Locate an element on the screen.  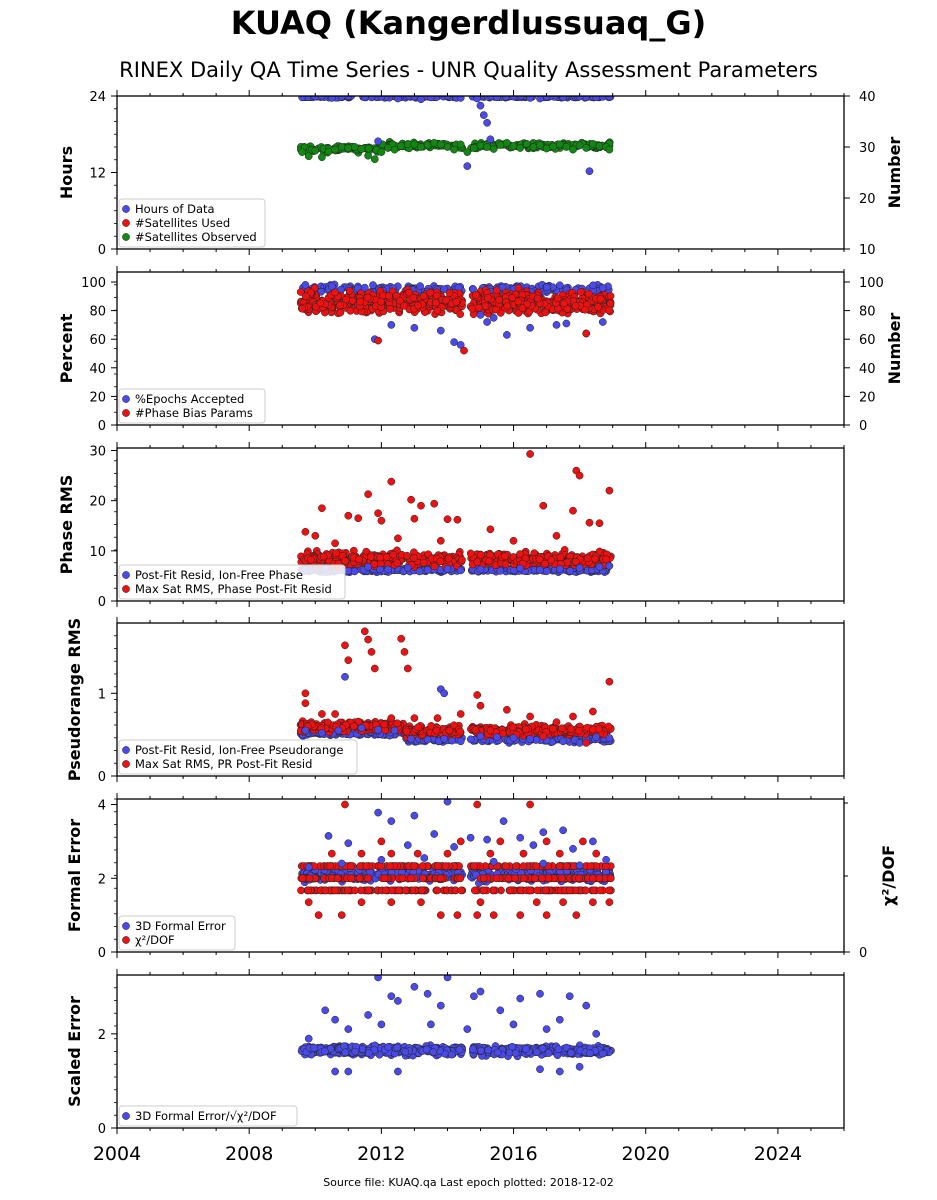
y-tick-label: 12 is located at coordinates (97, 174).